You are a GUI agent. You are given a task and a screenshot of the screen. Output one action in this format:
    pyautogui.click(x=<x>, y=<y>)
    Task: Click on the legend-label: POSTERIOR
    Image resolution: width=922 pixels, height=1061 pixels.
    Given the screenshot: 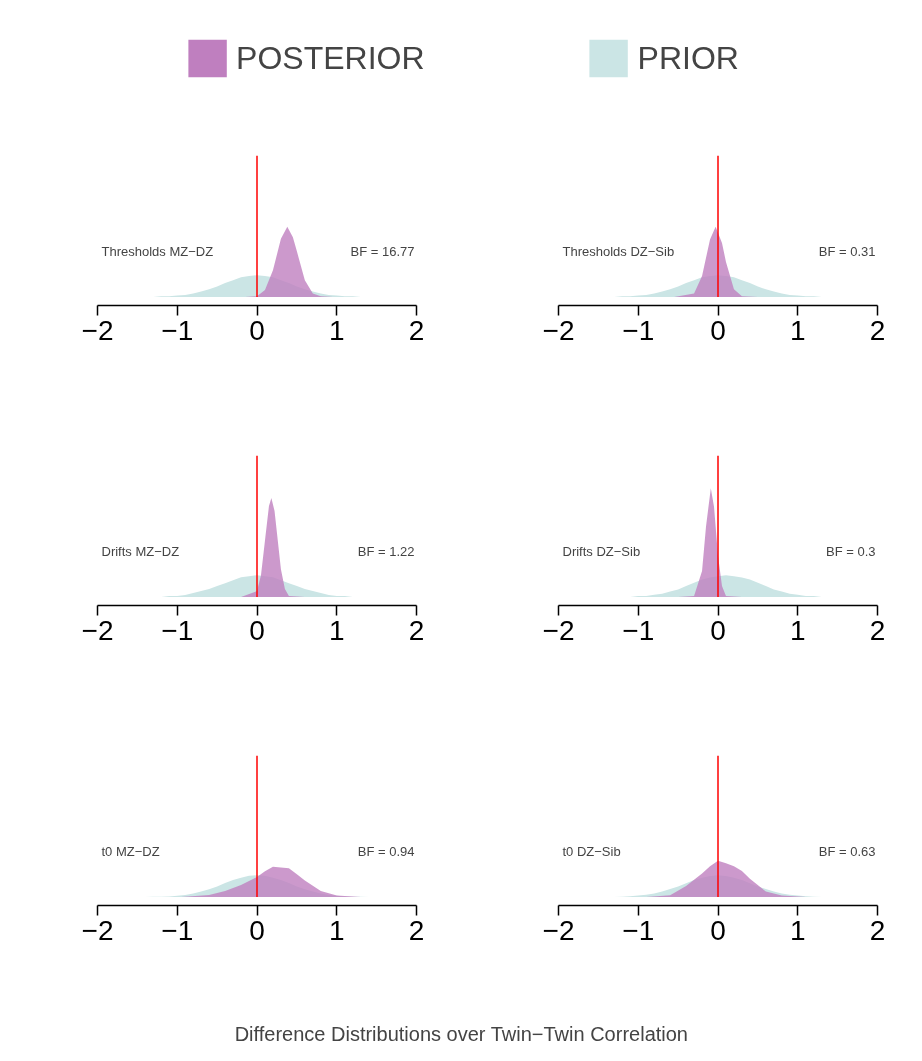 What is the action you would take?
    pyautogui.click(x=330, y=57)
    